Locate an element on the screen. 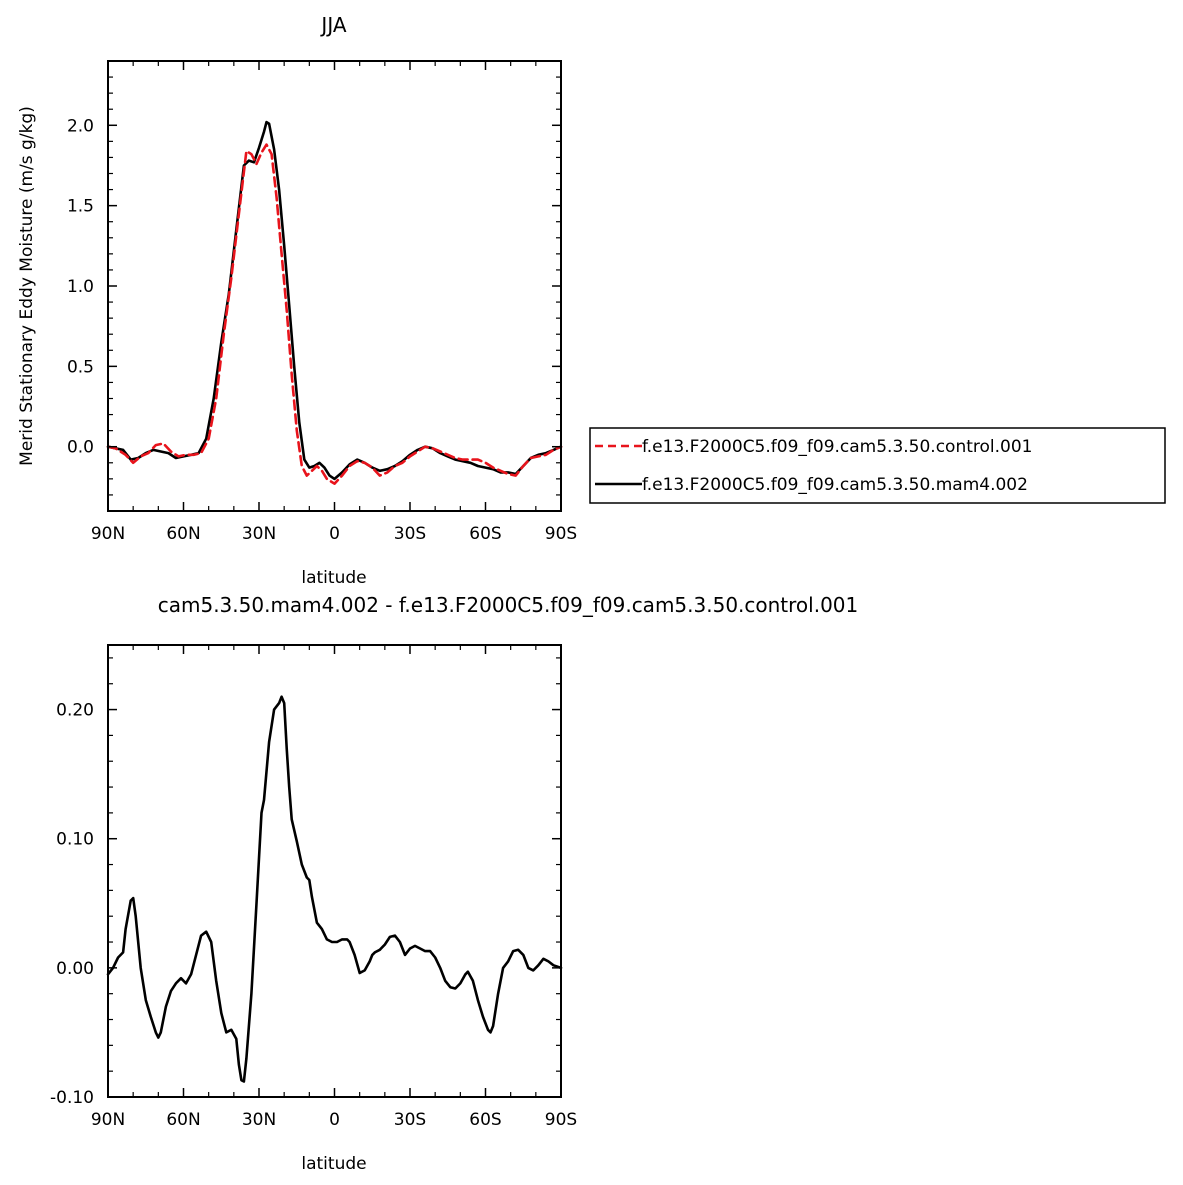 The image size is (1183, 1185). bottom-panel-ytick-label: -0.10 is located at coordinates (72, 1098).